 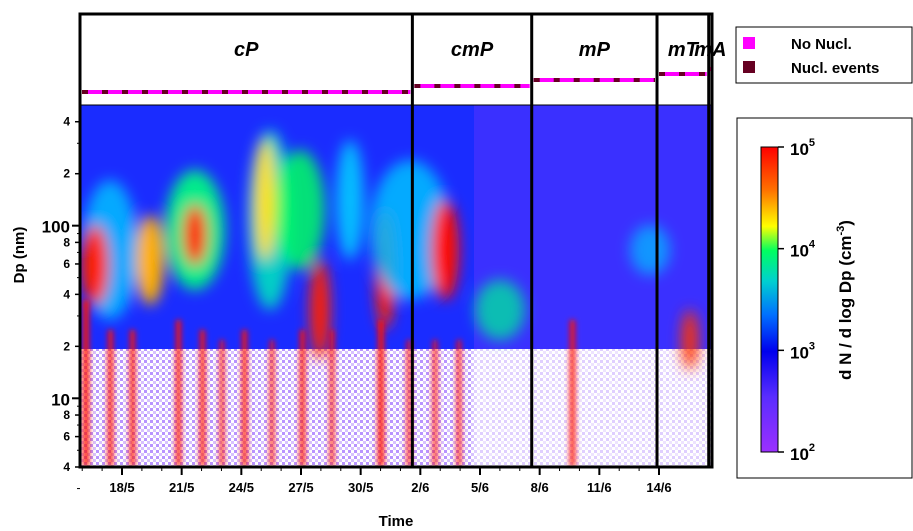 What do you see at coordinates (599, 487) in the screenshot?
I see `x-tick-label: 11/6` at bounding box center [599, 487].